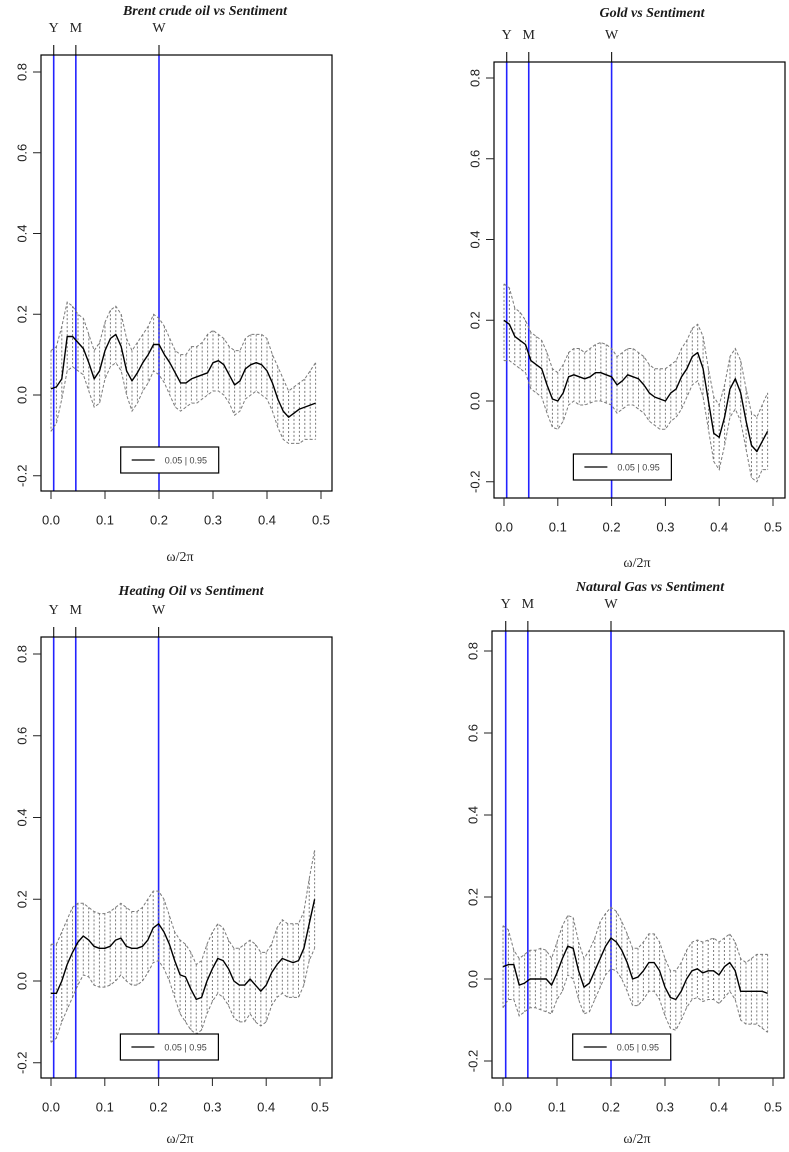 The width and height of the screenshot is (789, 1152). What do you see at coordinates (190, 591) in the screenshot?
I see `chart-title: Heating Oil vs Sentiment` at bounding box center [190, 591].